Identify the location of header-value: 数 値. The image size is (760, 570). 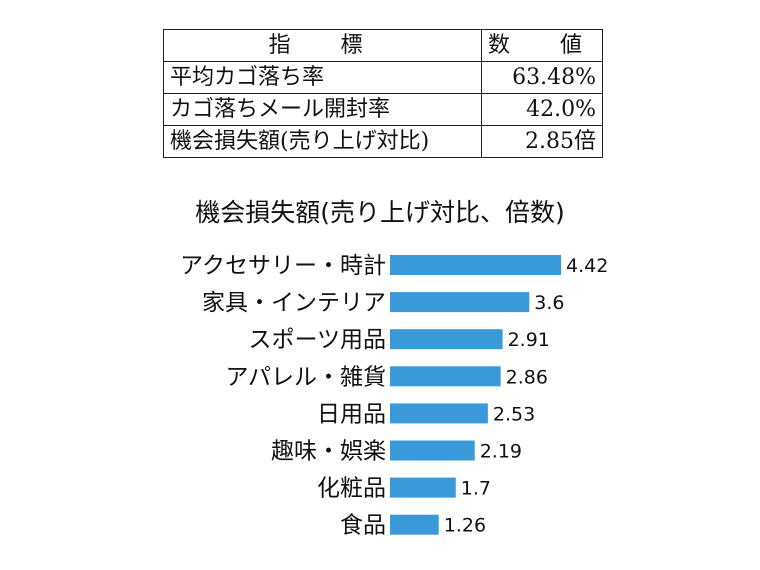
(542, 45).